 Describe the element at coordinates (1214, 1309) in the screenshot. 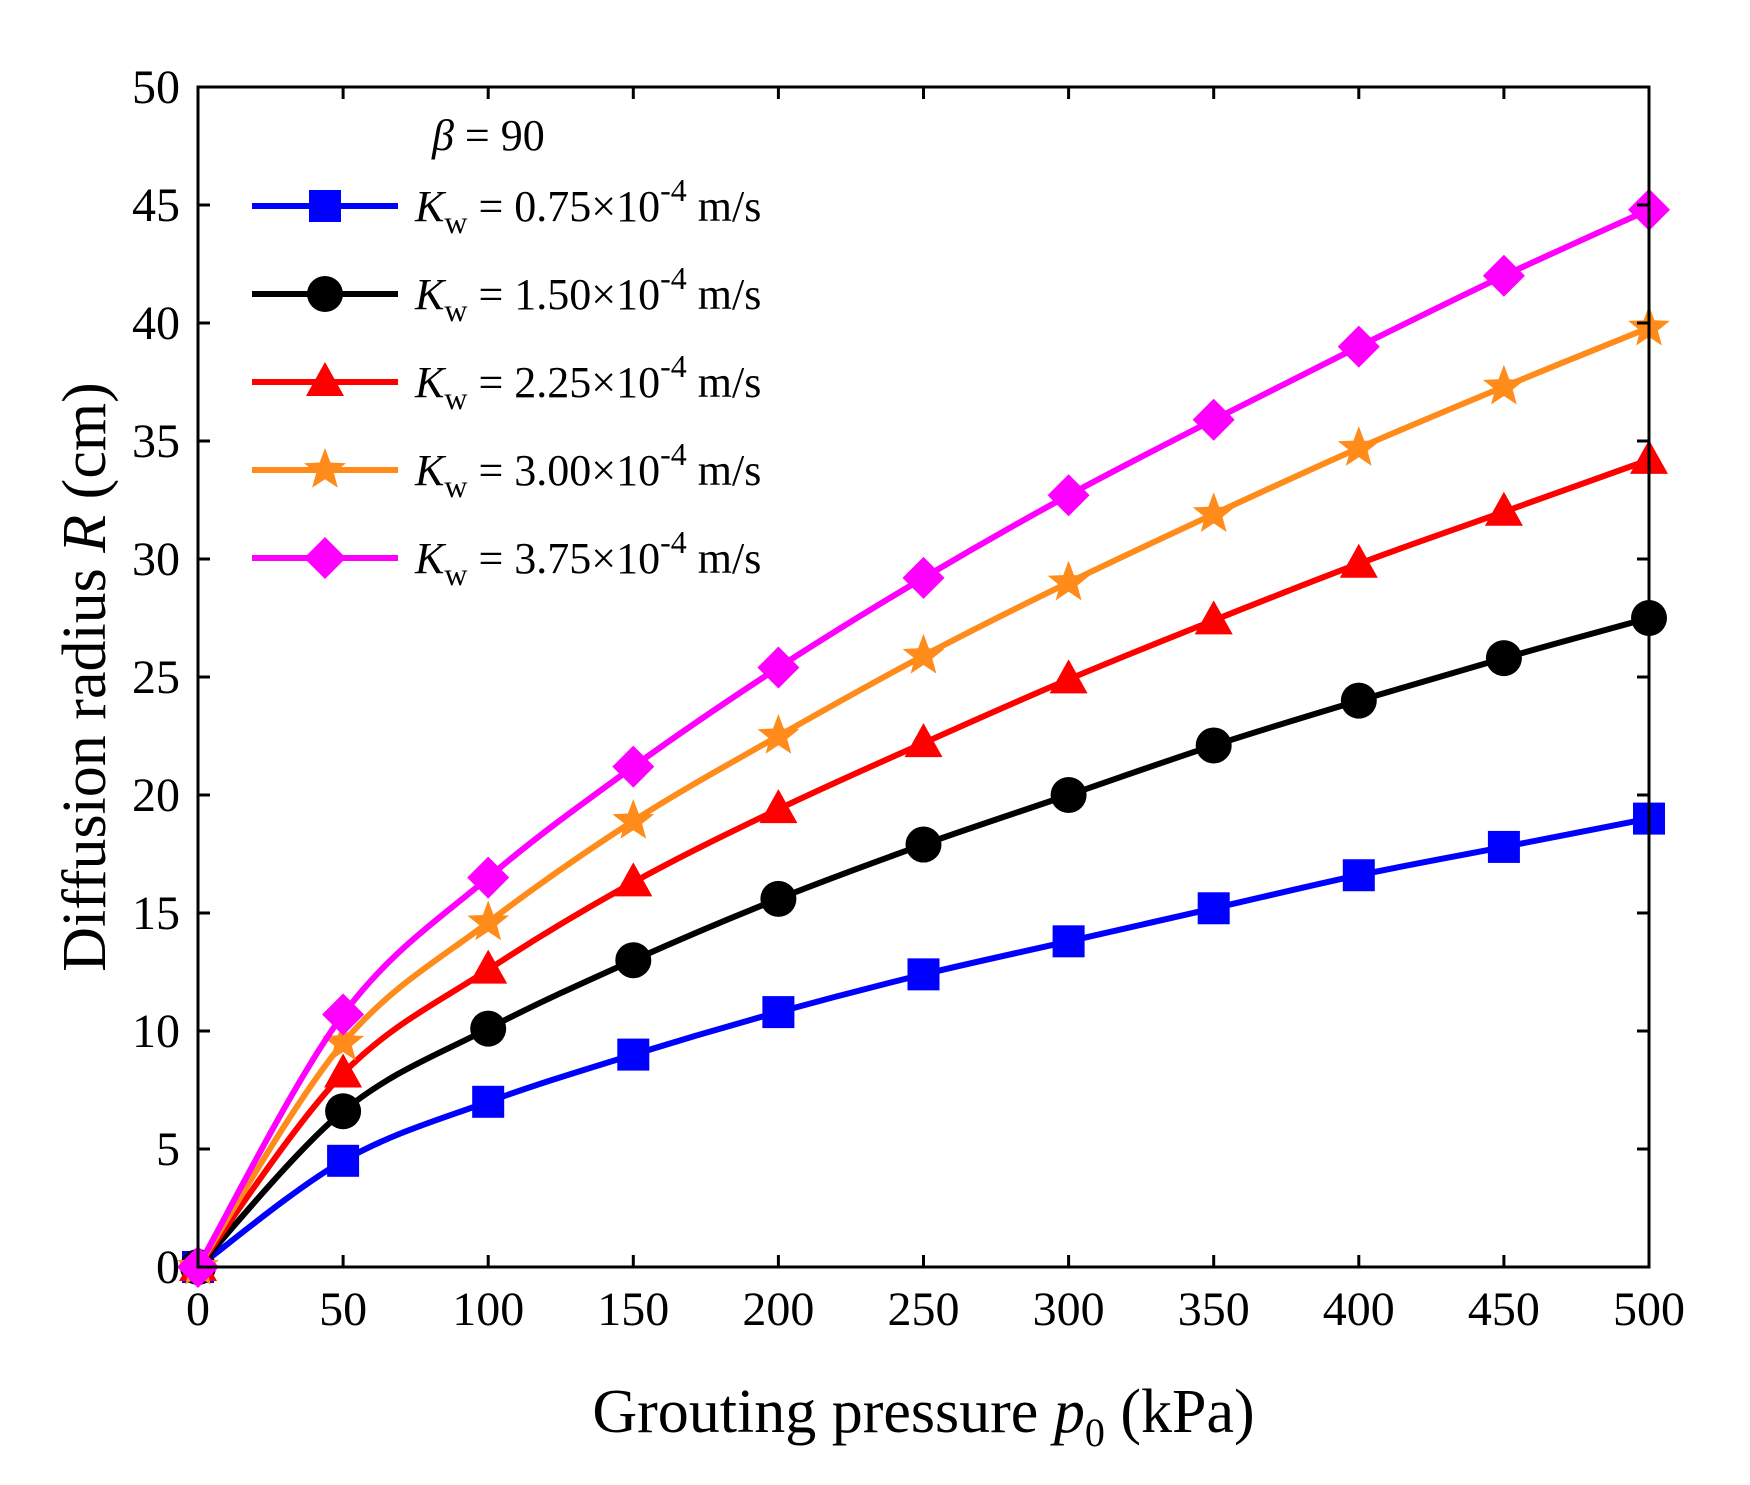

I see `x-tick-label: 350` at that location.